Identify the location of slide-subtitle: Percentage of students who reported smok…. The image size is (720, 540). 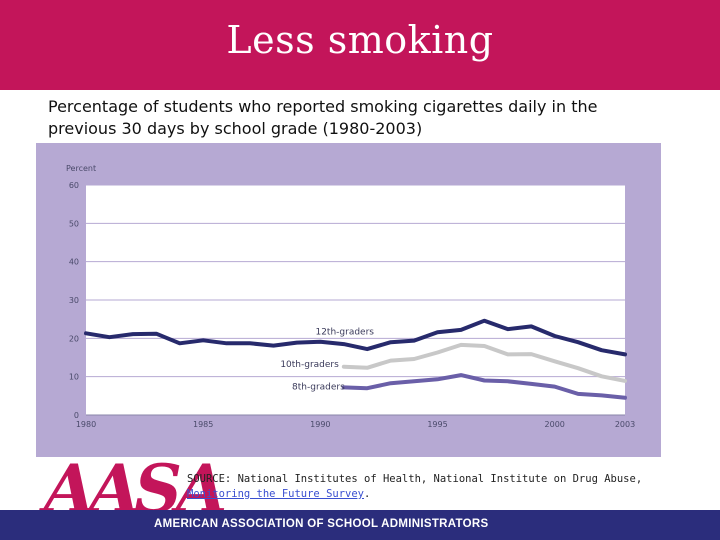
(323, 117).